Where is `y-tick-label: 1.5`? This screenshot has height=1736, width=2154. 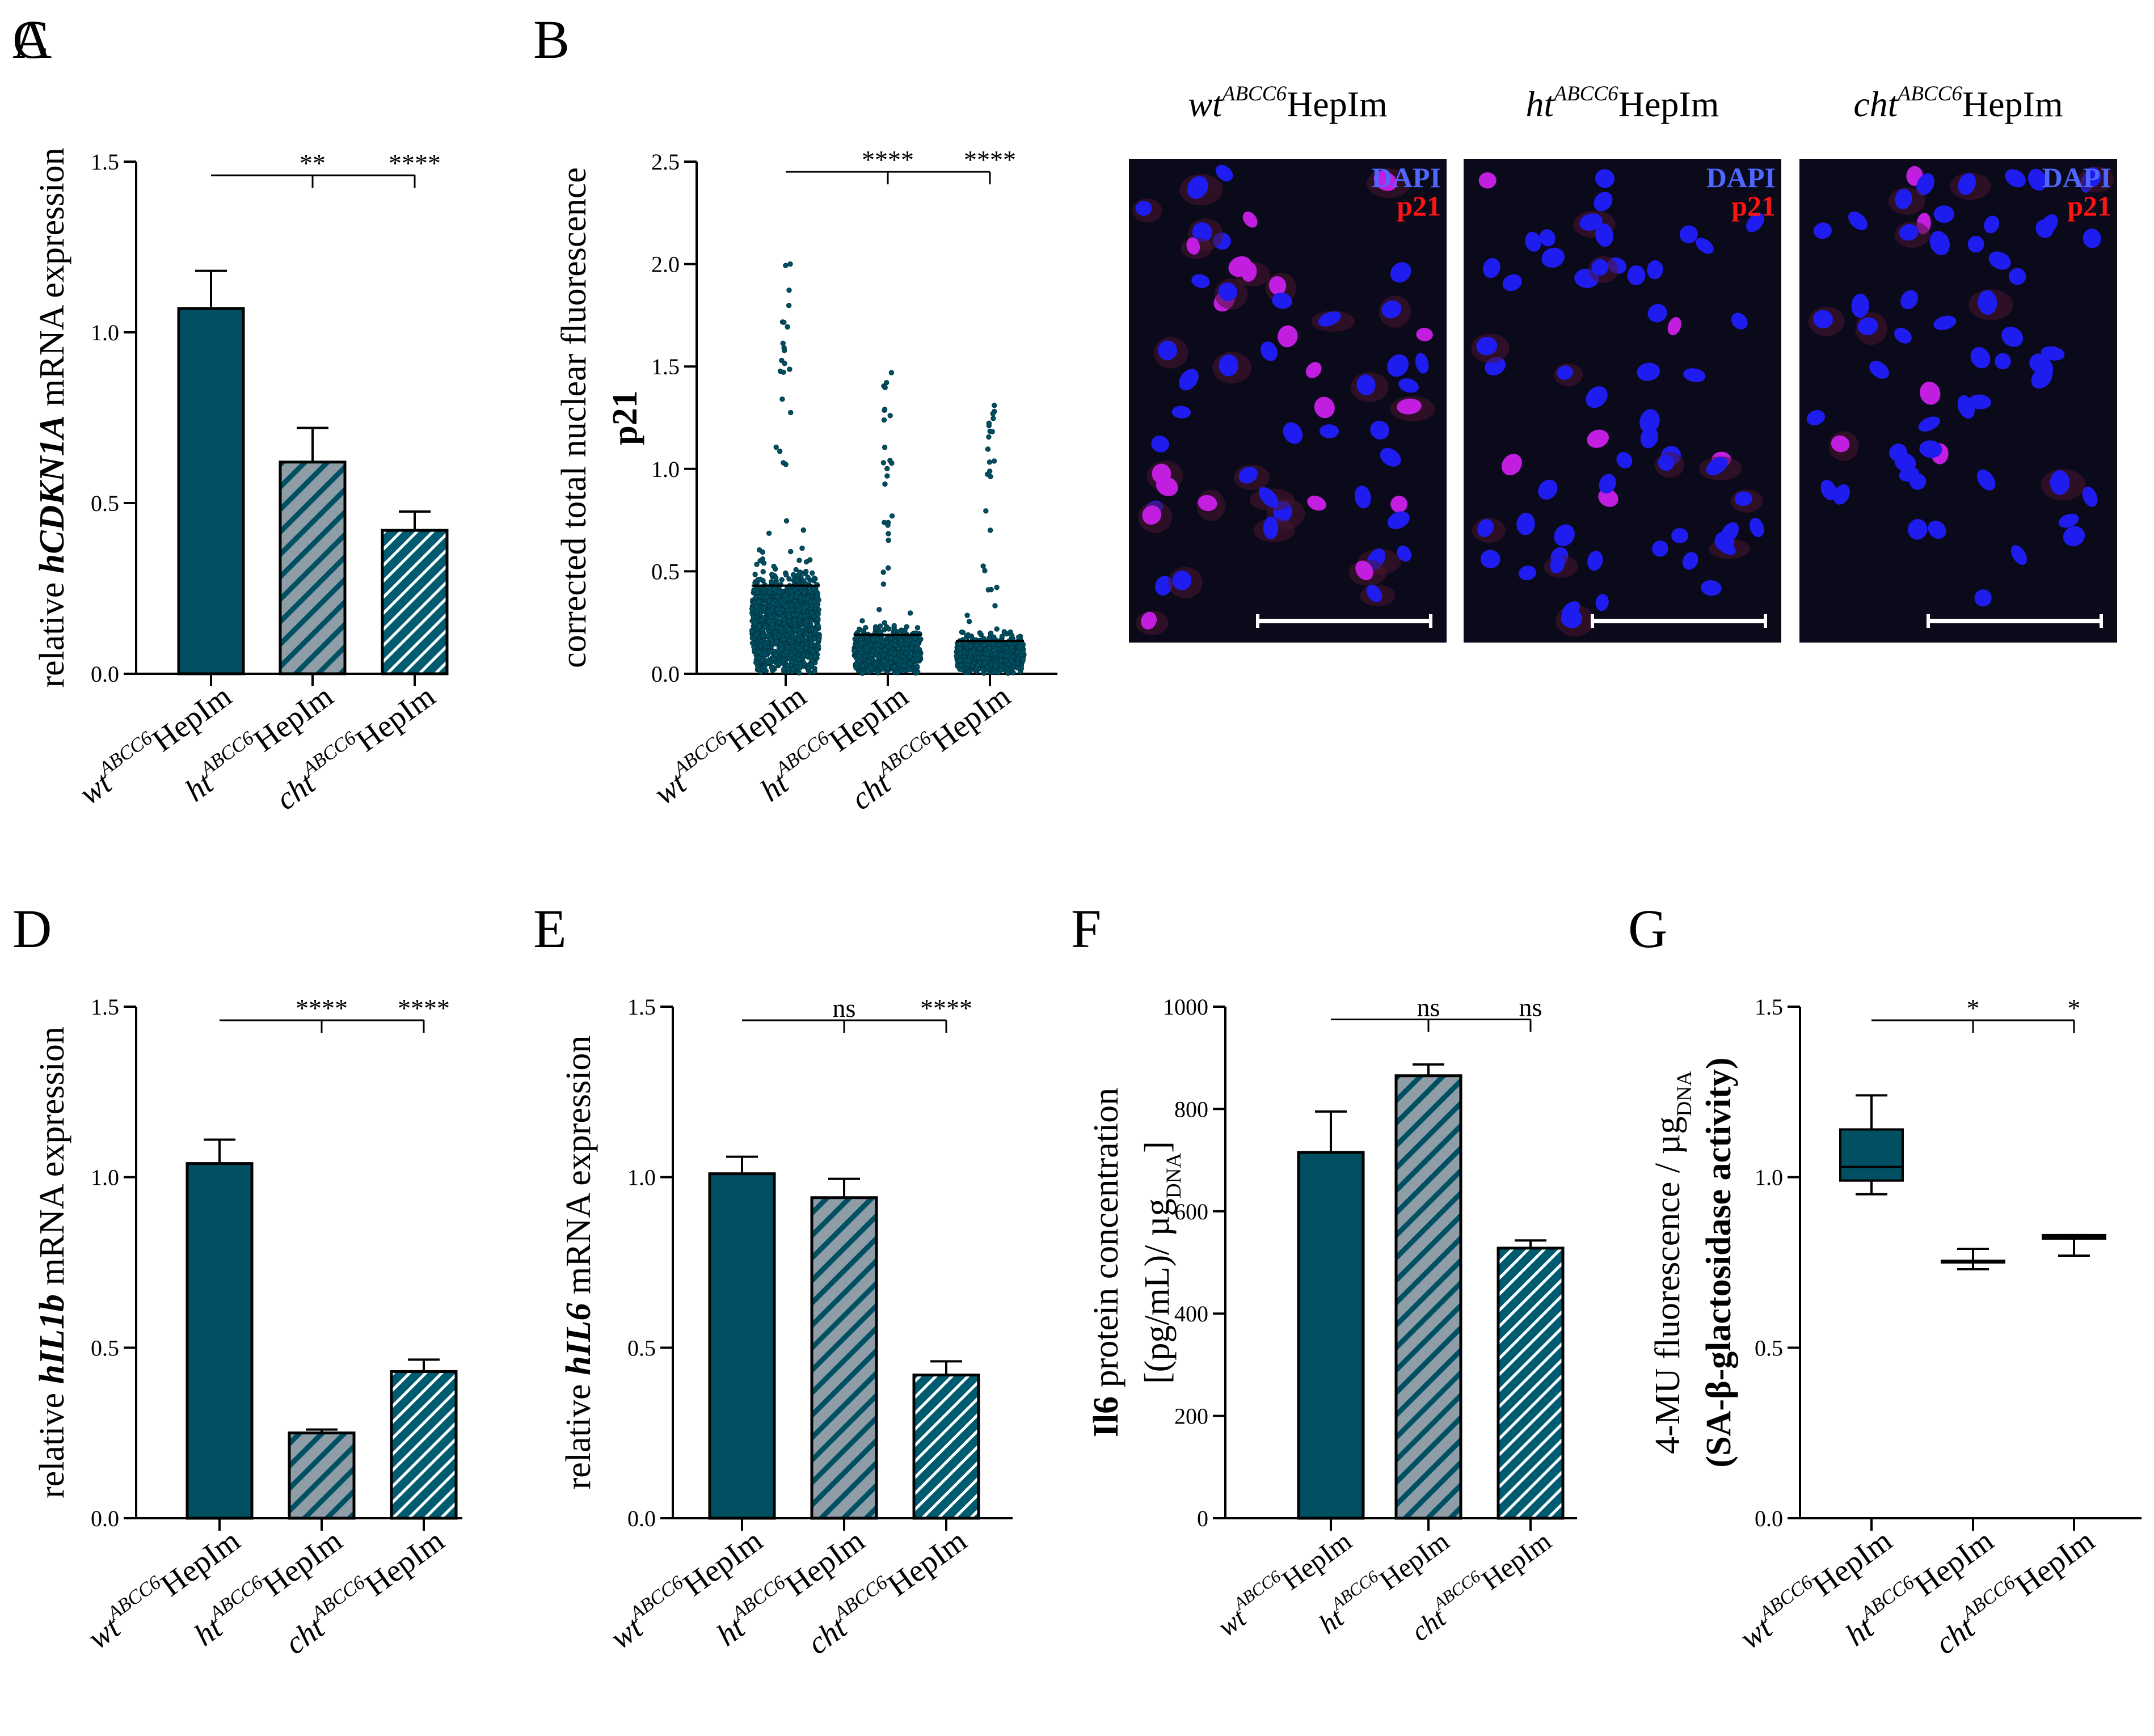
y-tick-label: 1.5 is located at coordinates (1769, 1007).